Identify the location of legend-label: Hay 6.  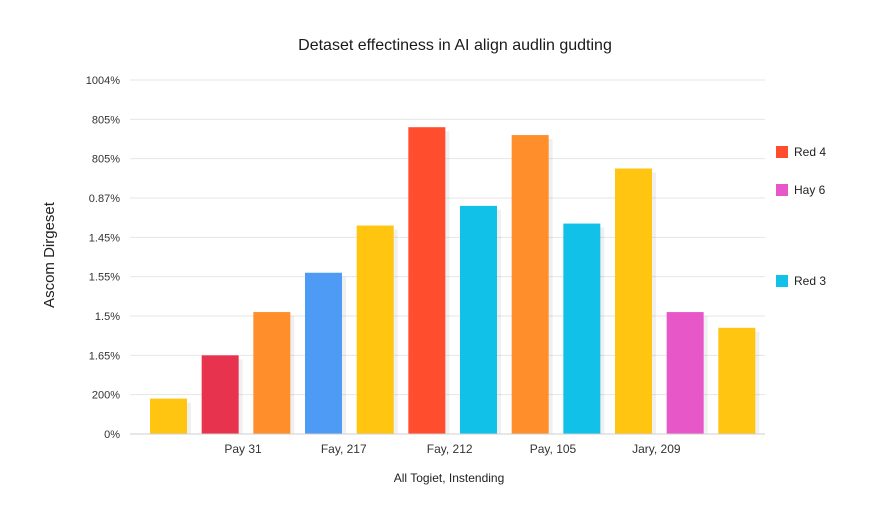
(810, 190).